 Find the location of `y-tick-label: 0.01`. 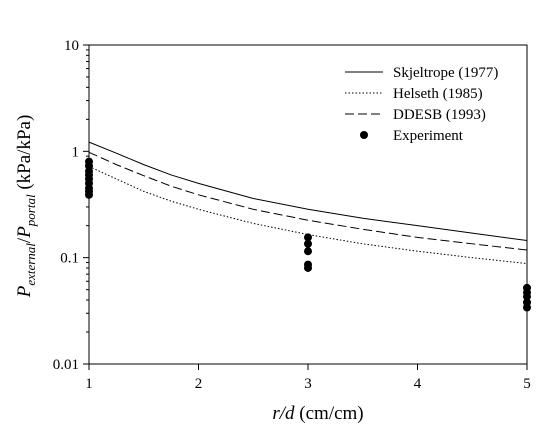

y-tick-label: 0.01 is located at coordinates (66, 365).